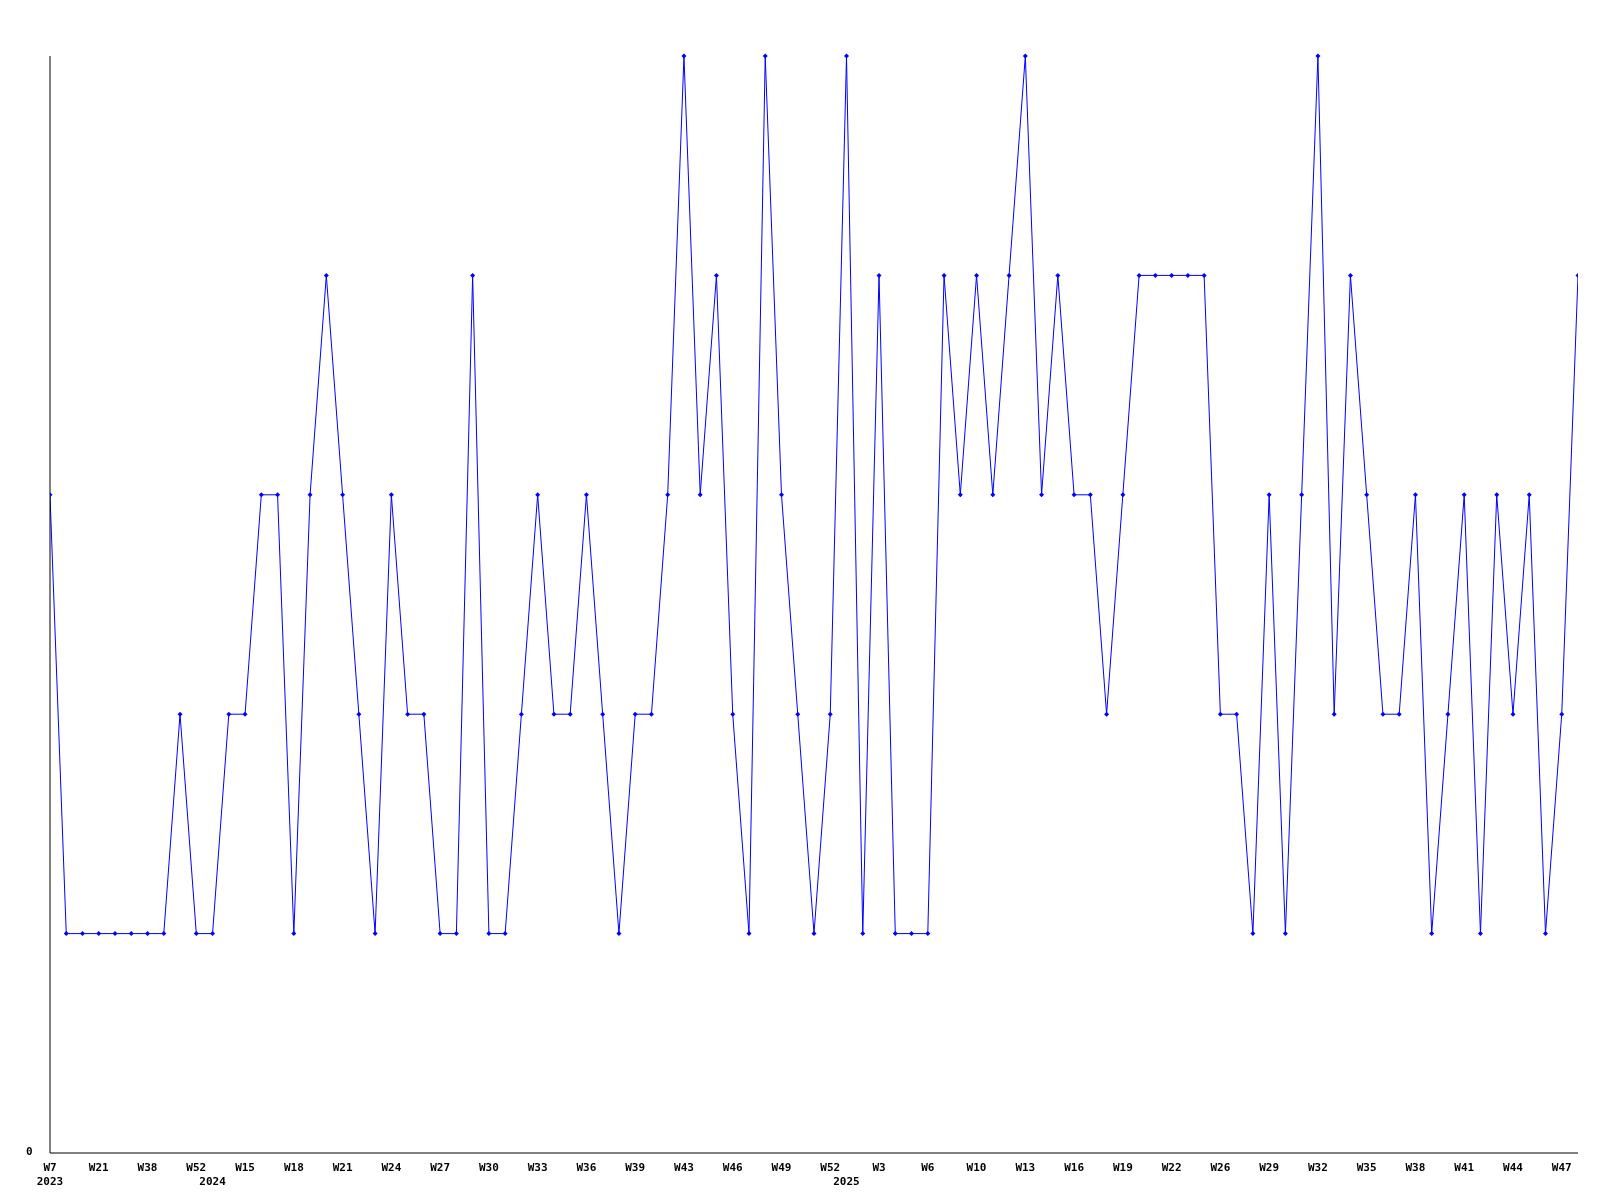 The image size is (1600, 1200). I want to click on x-tick-label: W49, so click(781, 1167).